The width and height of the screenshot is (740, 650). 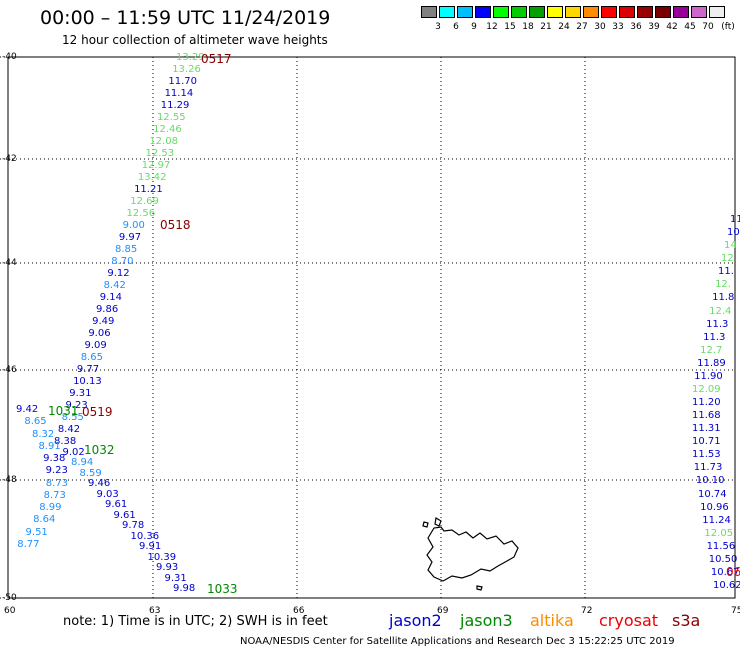 I want to click on lat-label: -40, so click(x=9, y=57).